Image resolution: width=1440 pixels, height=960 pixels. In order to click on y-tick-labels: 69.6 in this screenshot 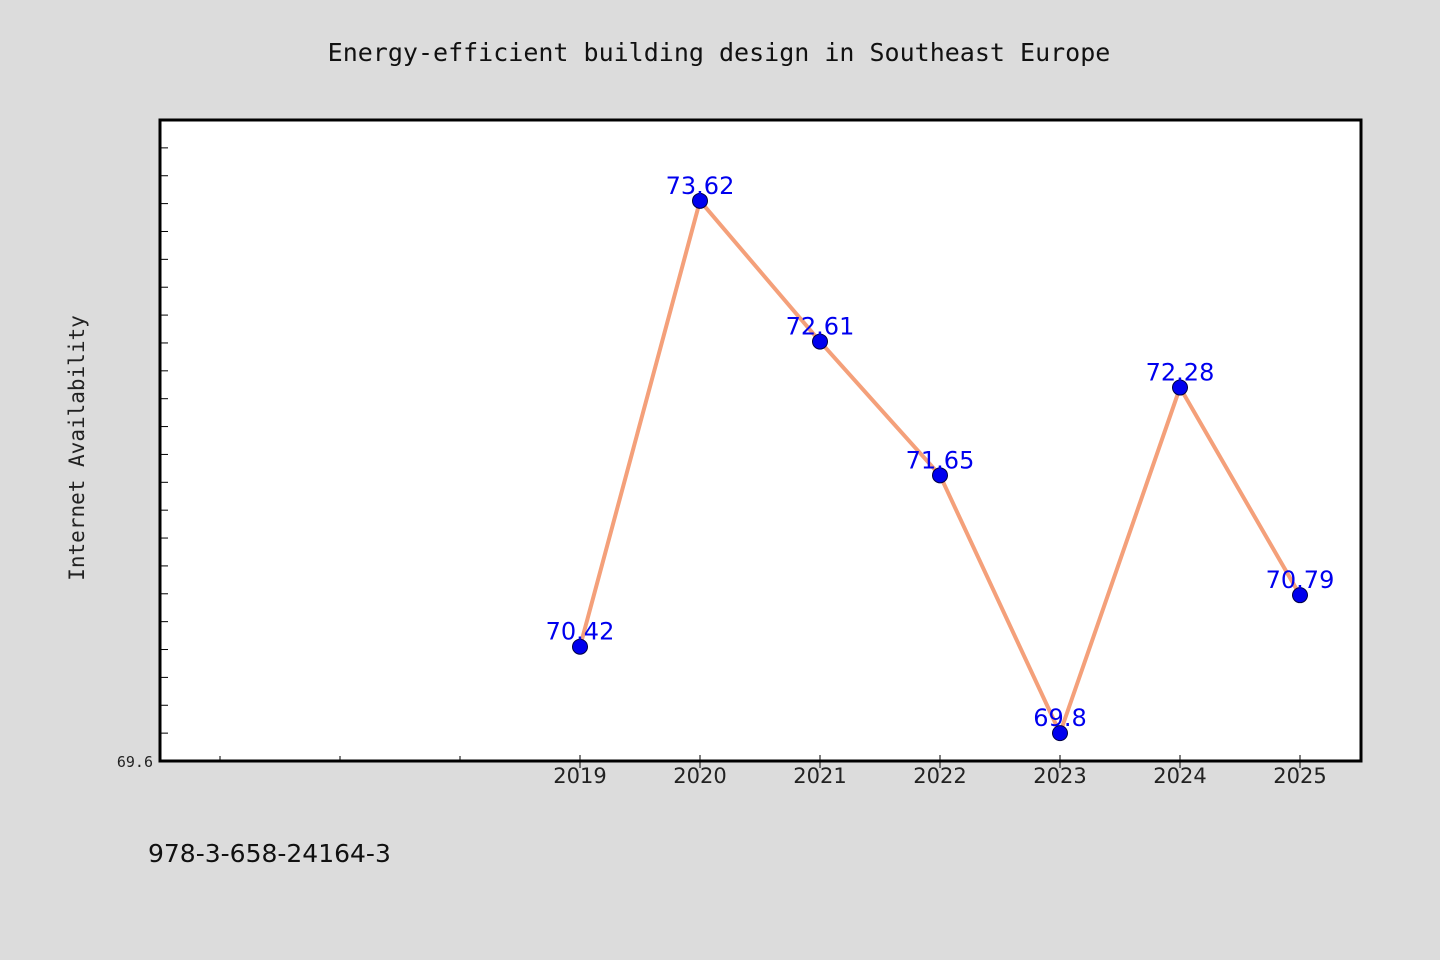, I will do `click(135, 762)`.